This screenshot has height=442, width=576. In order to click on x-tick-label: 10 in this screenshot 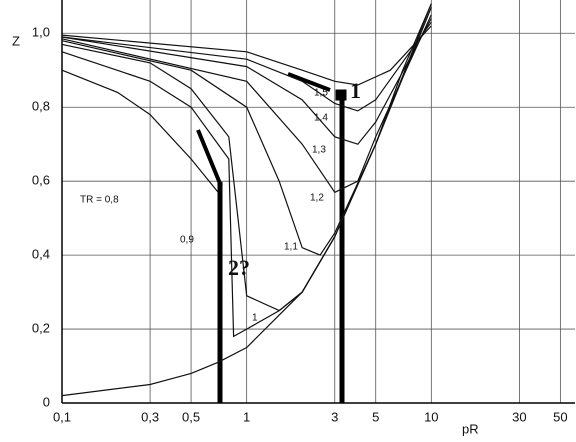, I will do `click(431, 416)`.